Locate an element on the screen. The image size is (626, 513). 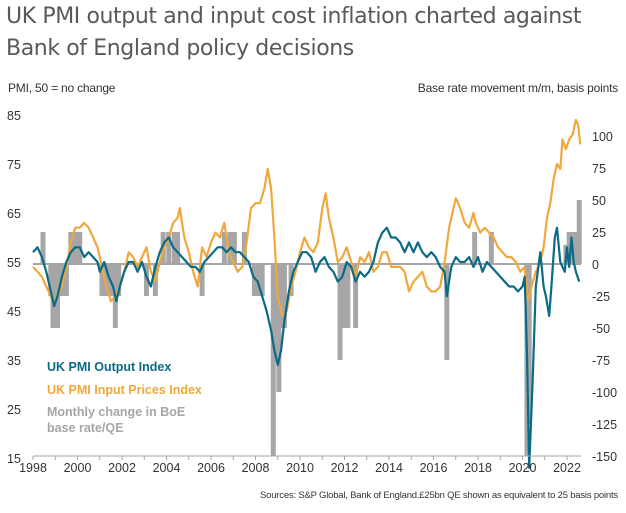
y-right-tick-label: -25 is located at coordinates (601, 297).